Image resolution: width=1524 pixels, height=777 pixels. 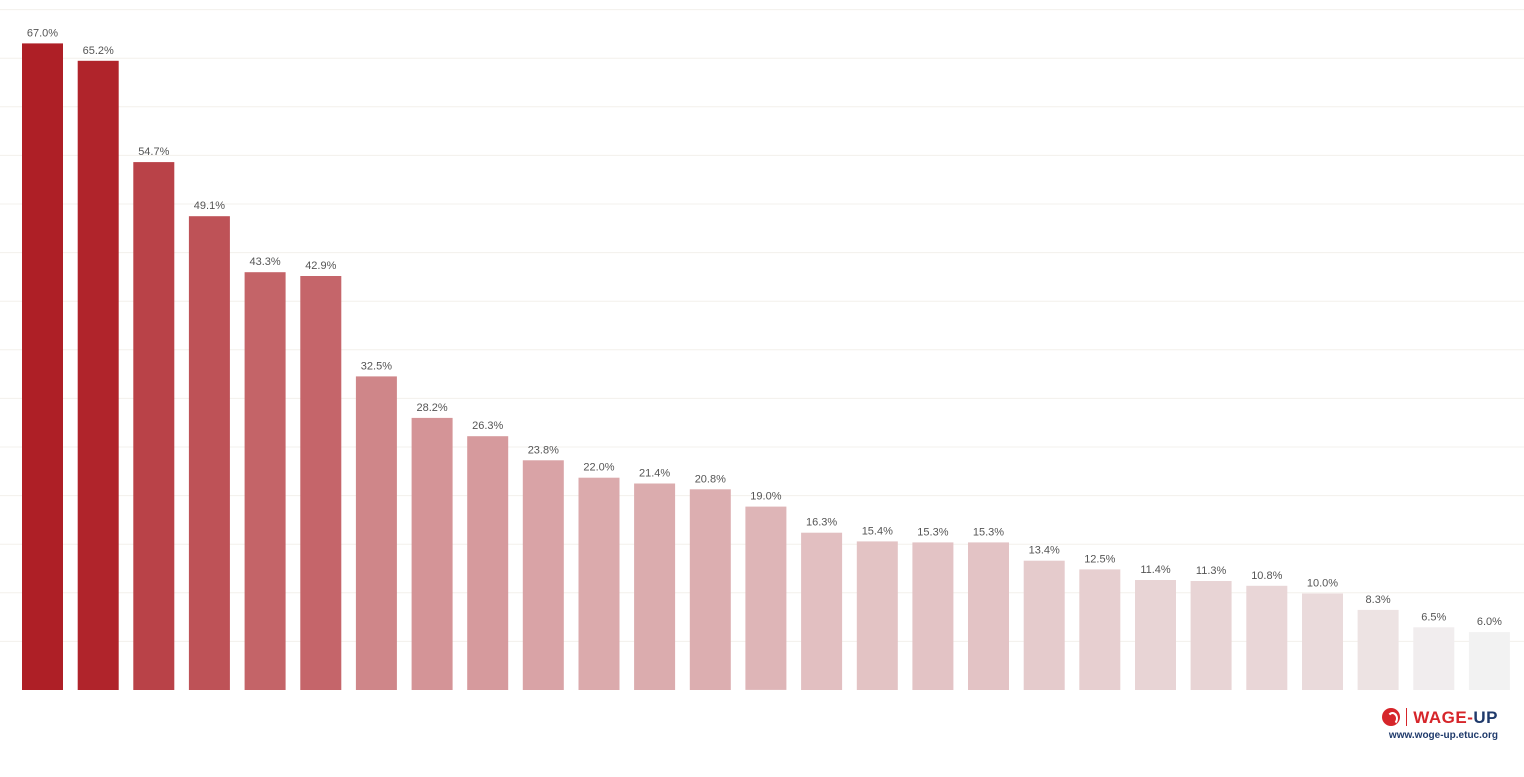 What do you see at coordinates (1044, 551) in the screenshot?
I see `bar-value-label: 13.4%` at bounding box center [1044, 551].